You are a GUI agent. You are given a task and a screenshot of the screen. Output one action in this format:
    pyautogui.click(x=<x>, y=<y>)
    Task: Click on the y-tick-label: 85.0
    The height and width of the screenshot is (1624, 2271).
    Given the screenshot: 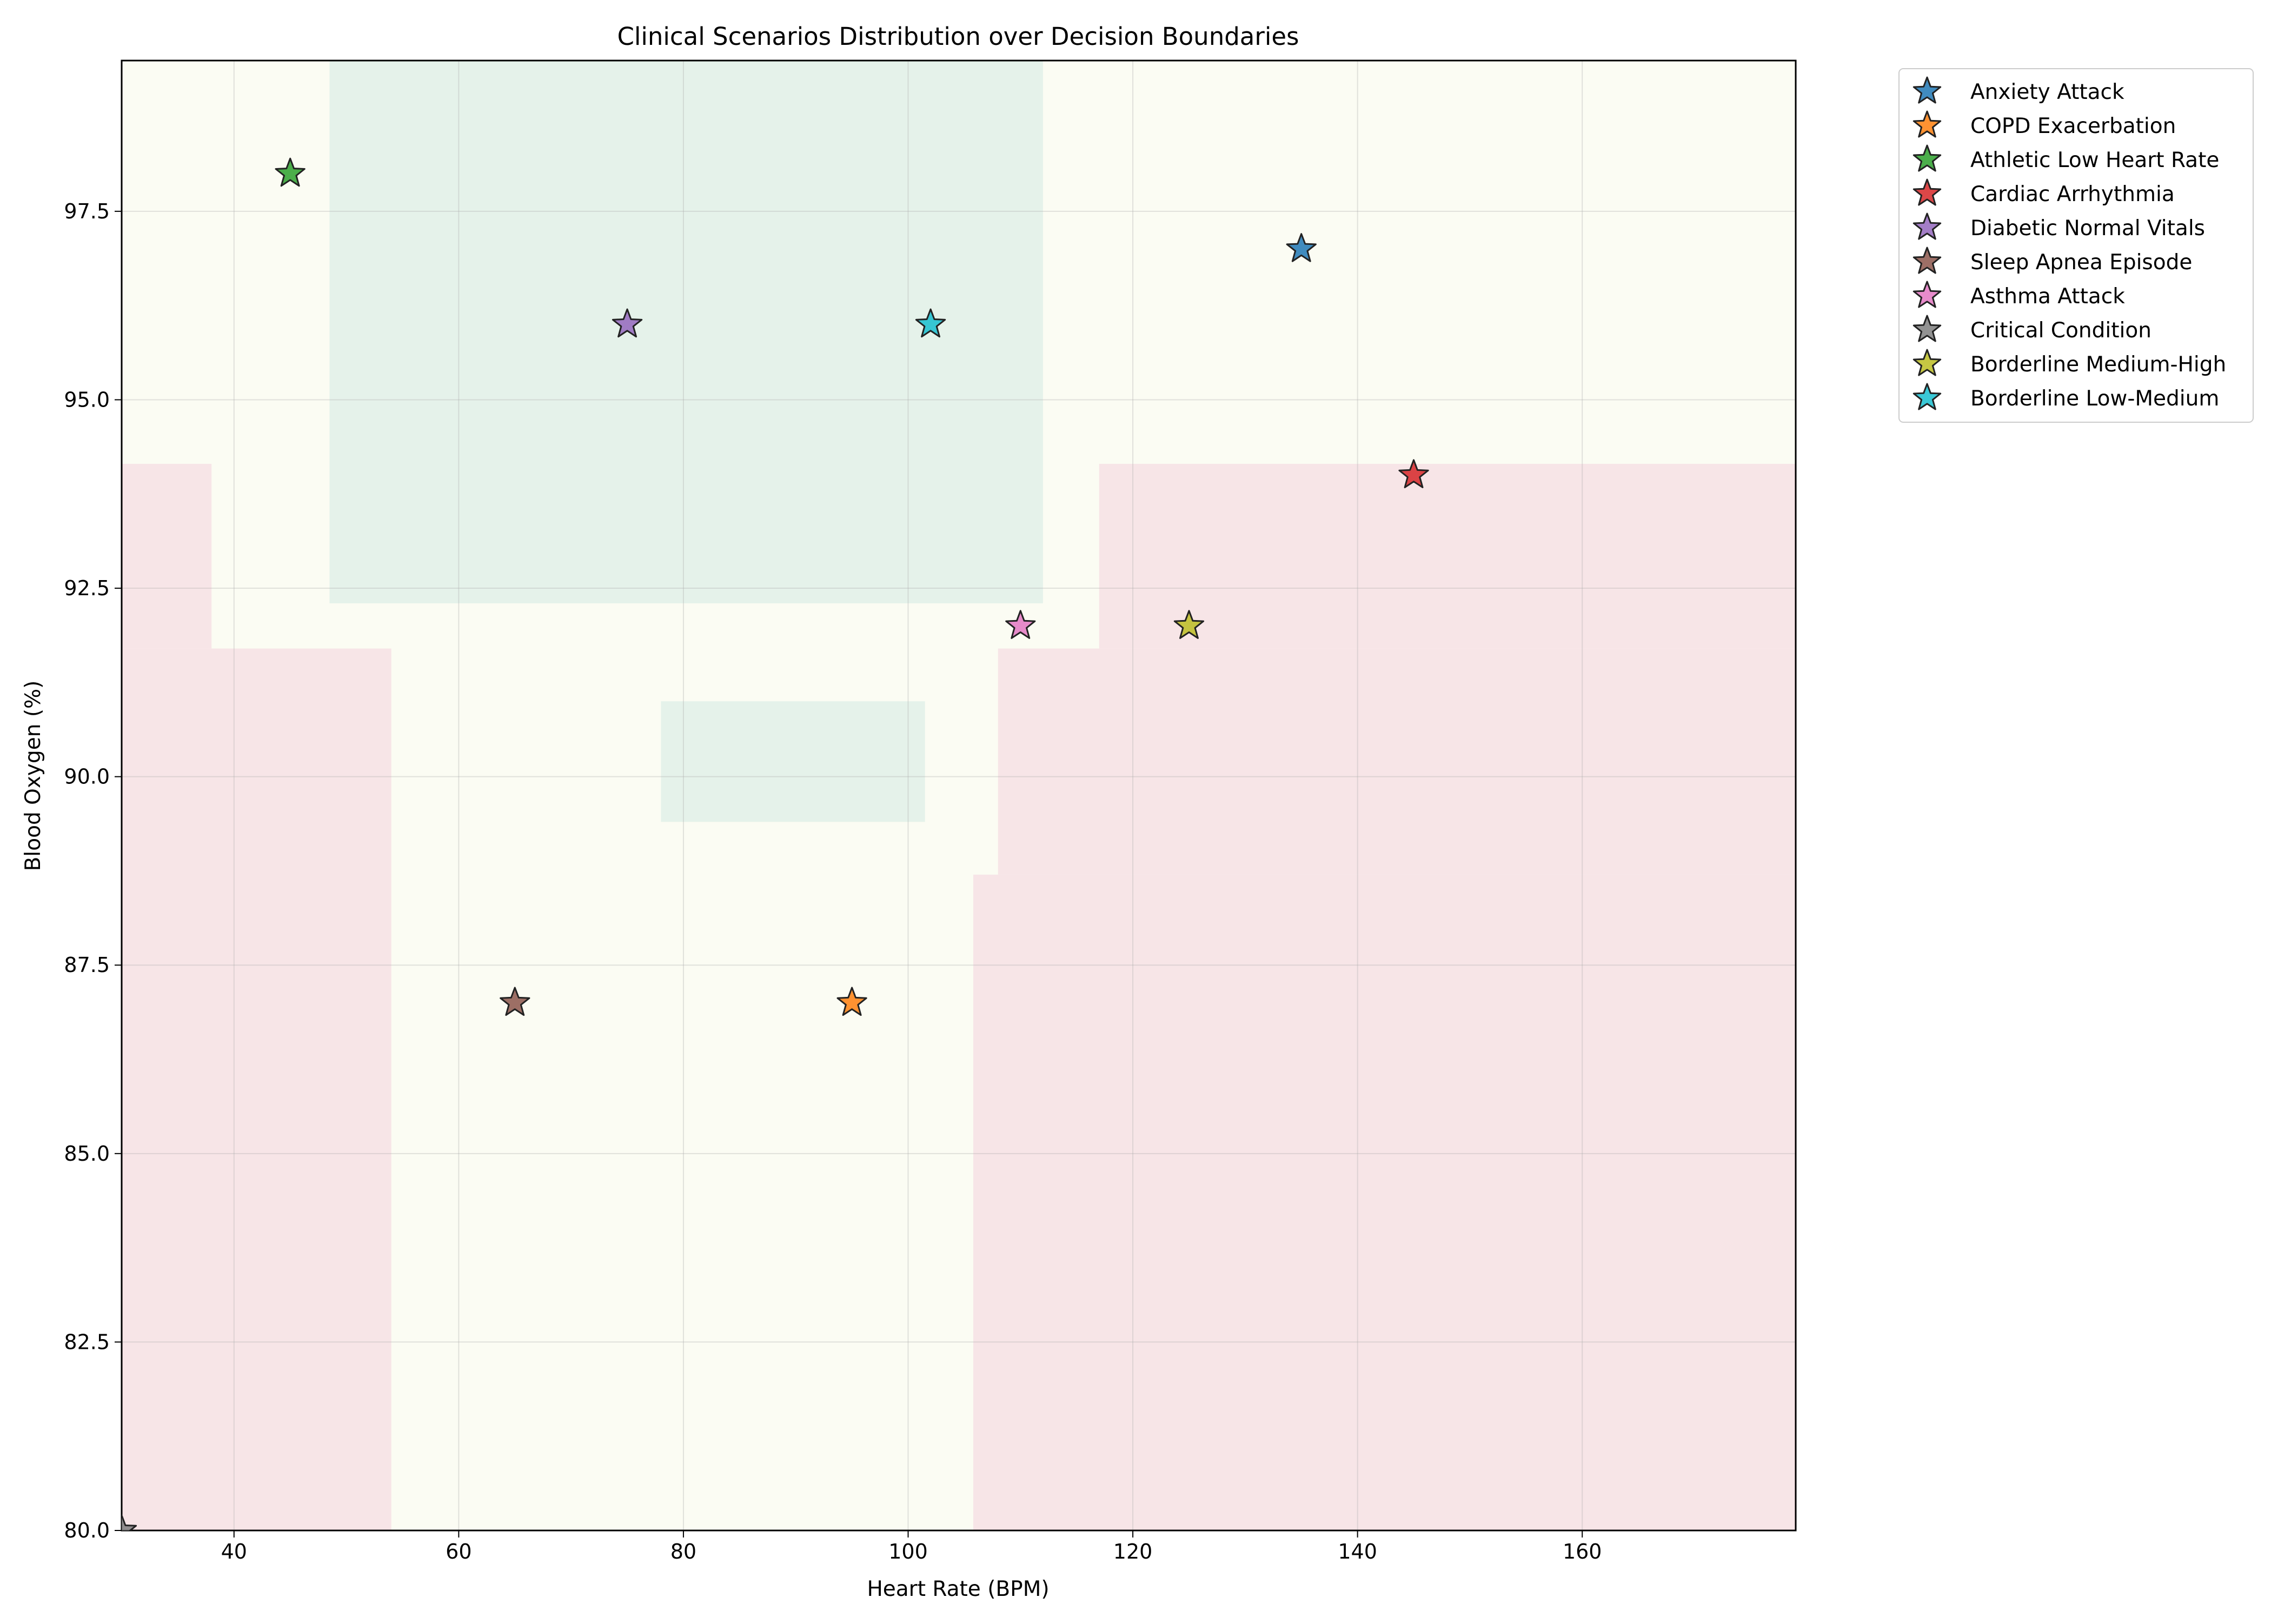 What is the action you would take?
    pyautogui.click(x=87, y=1154)
    